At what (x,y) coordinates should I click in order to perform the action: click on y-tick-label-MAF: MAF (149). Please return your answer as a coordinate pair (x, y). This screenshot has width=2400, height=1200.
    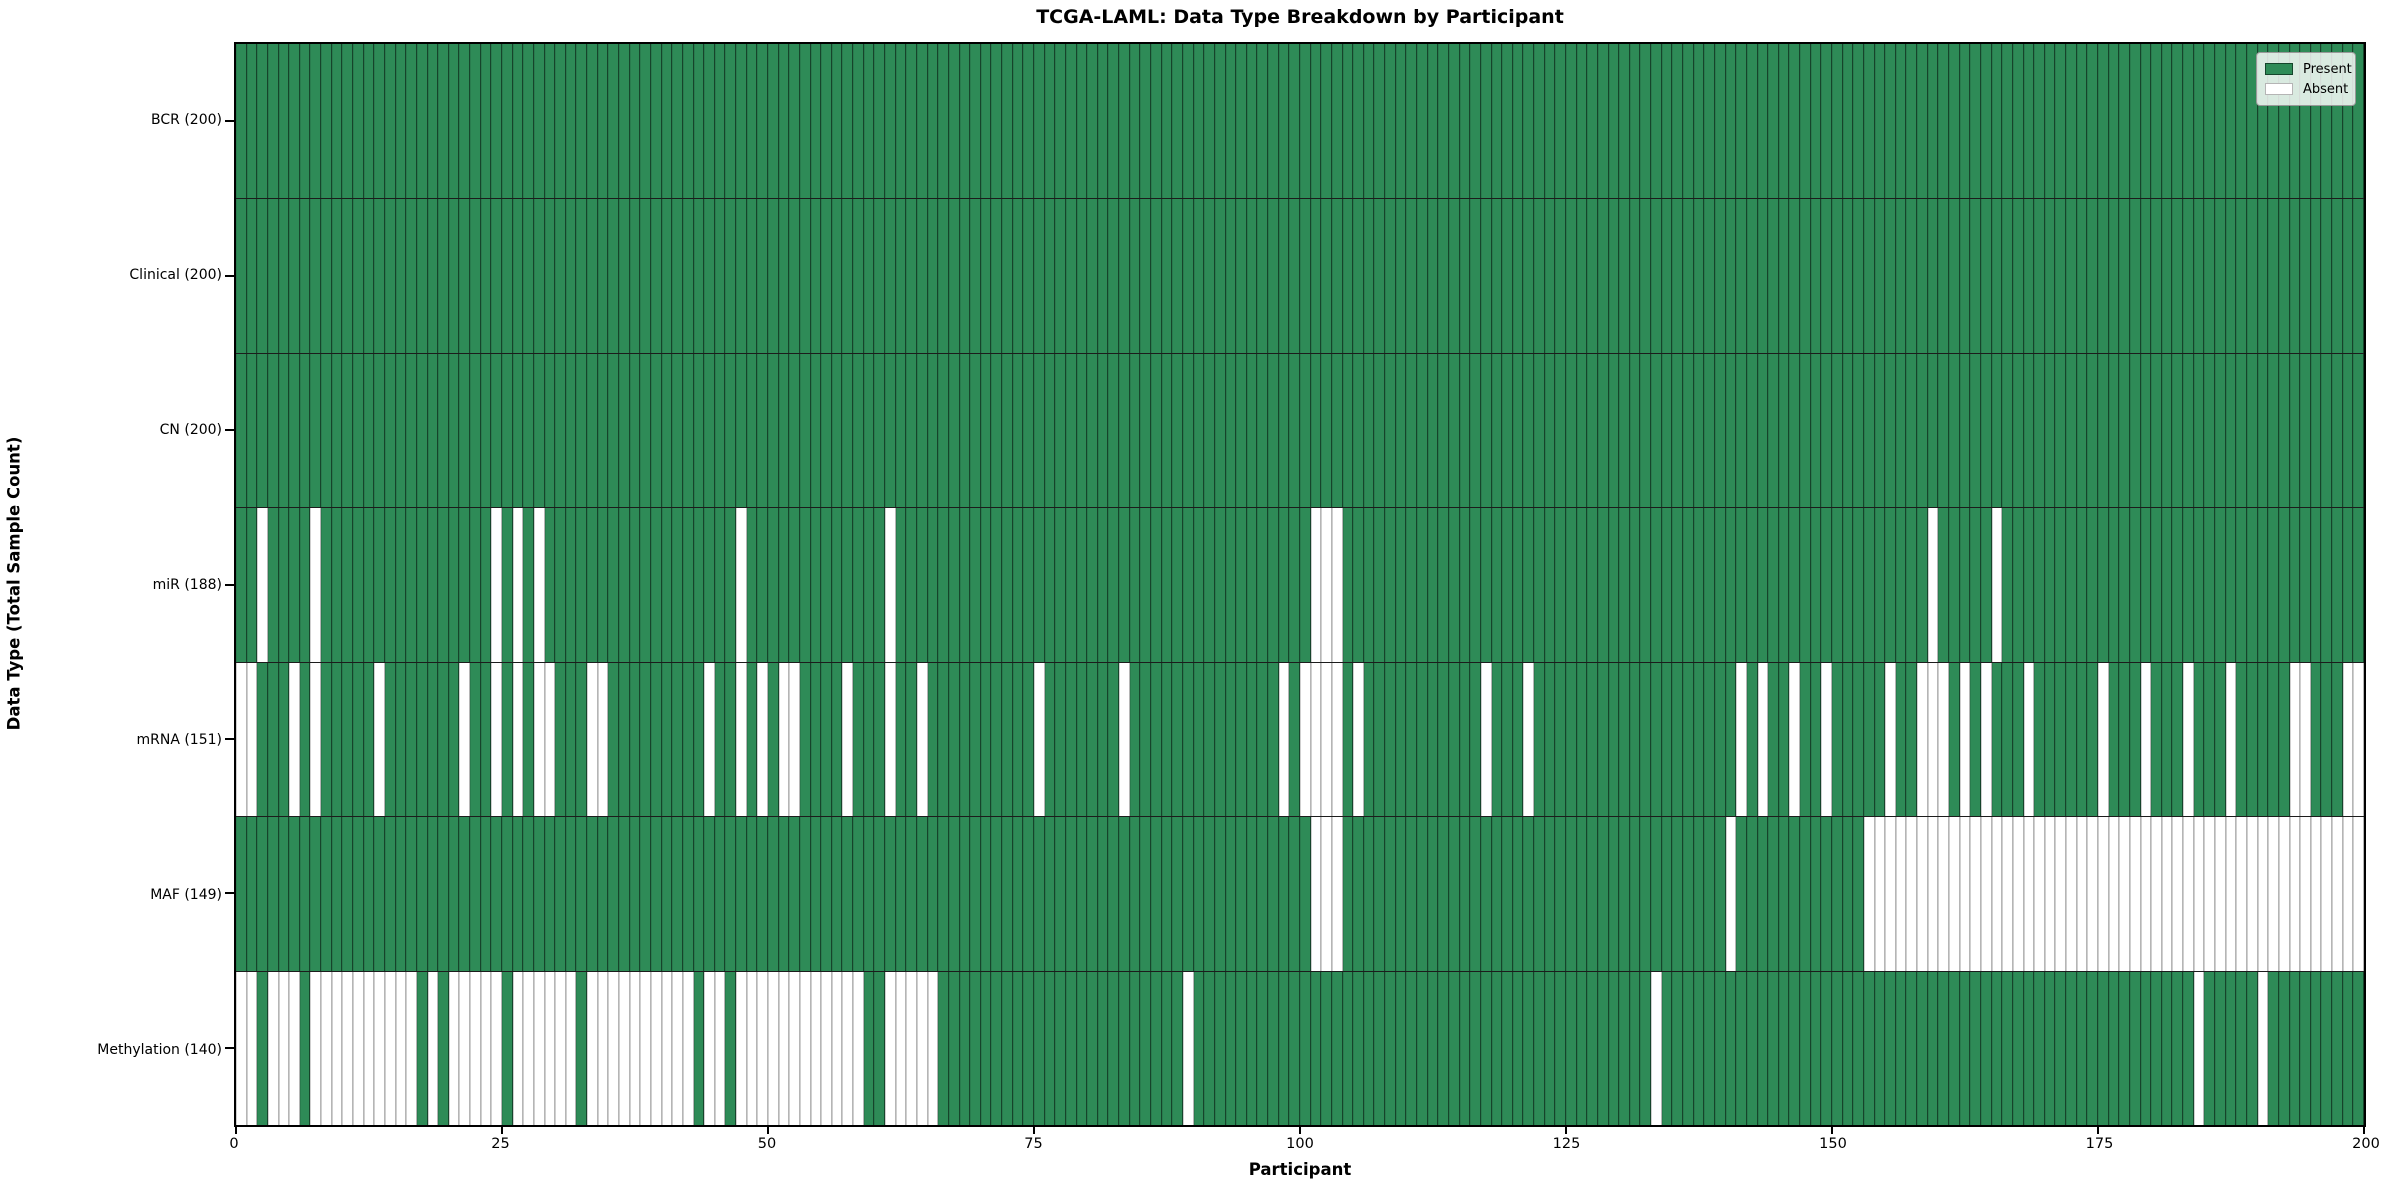
    Looking at the image, I should click on (186, 894).